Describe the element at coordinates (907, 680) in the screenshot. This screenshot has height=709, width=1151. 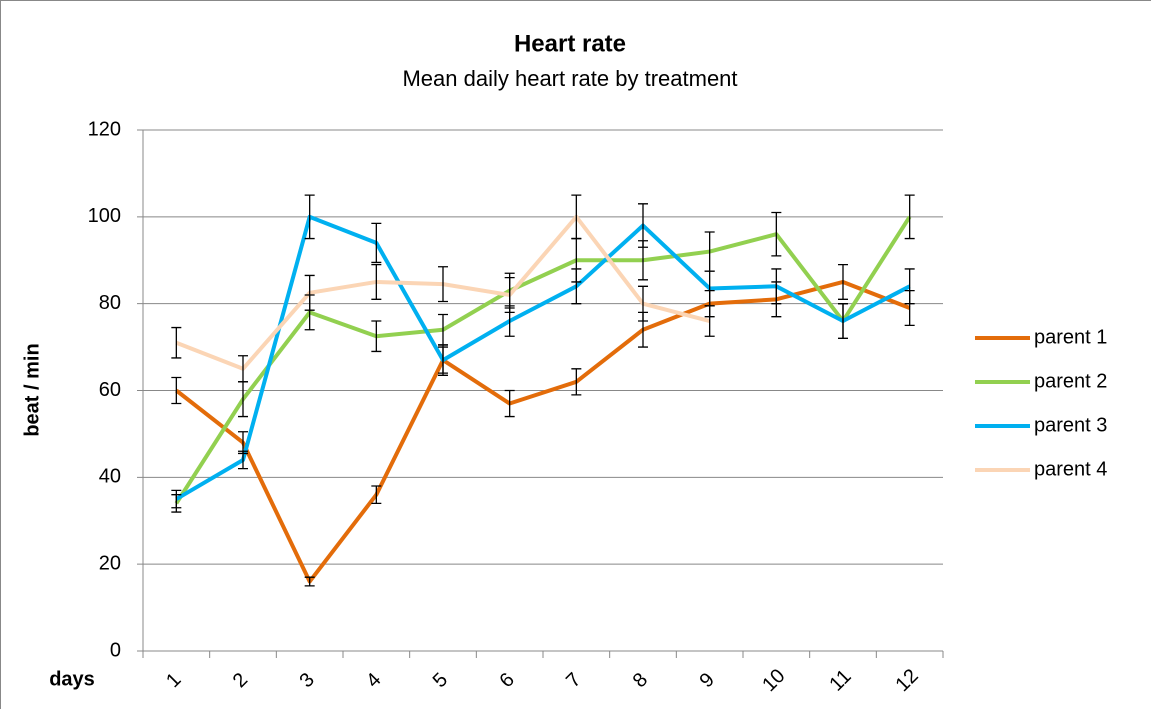
I see `x-tick-label: 12` at that location.